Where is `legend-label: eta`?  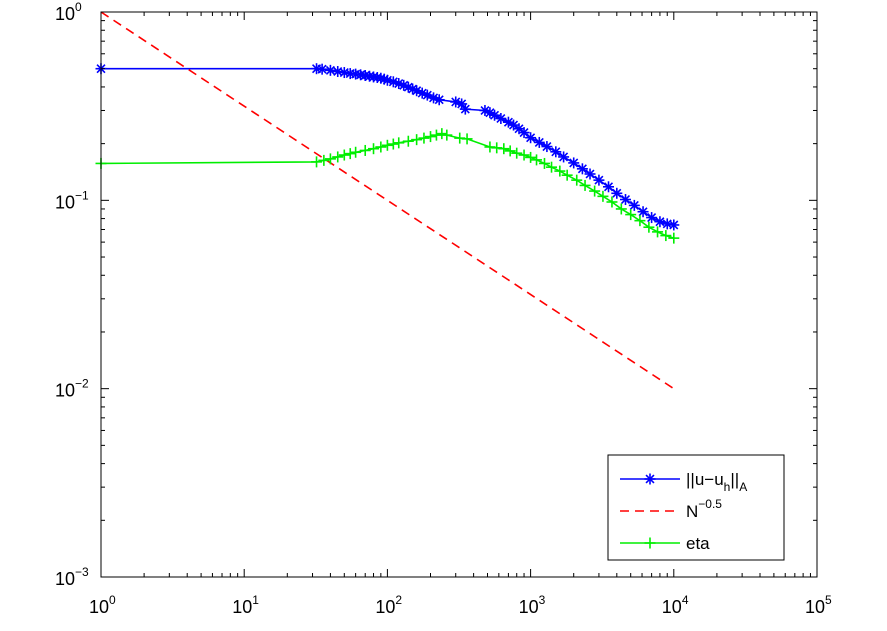
legend-label: eta is located at coordinates (698, 543).